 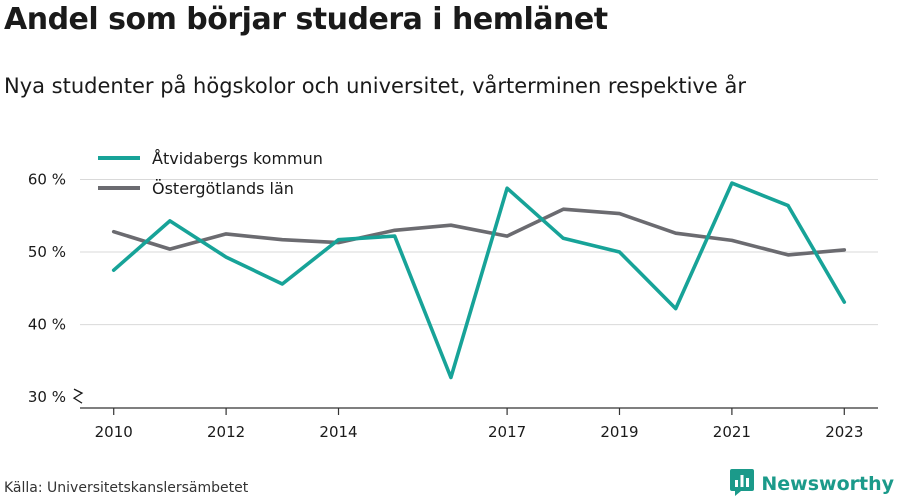 What do you see at coordinates (226, 432) in the screenshot?
I see `x-tick-label: 2012` at bounding box center [226, 432].